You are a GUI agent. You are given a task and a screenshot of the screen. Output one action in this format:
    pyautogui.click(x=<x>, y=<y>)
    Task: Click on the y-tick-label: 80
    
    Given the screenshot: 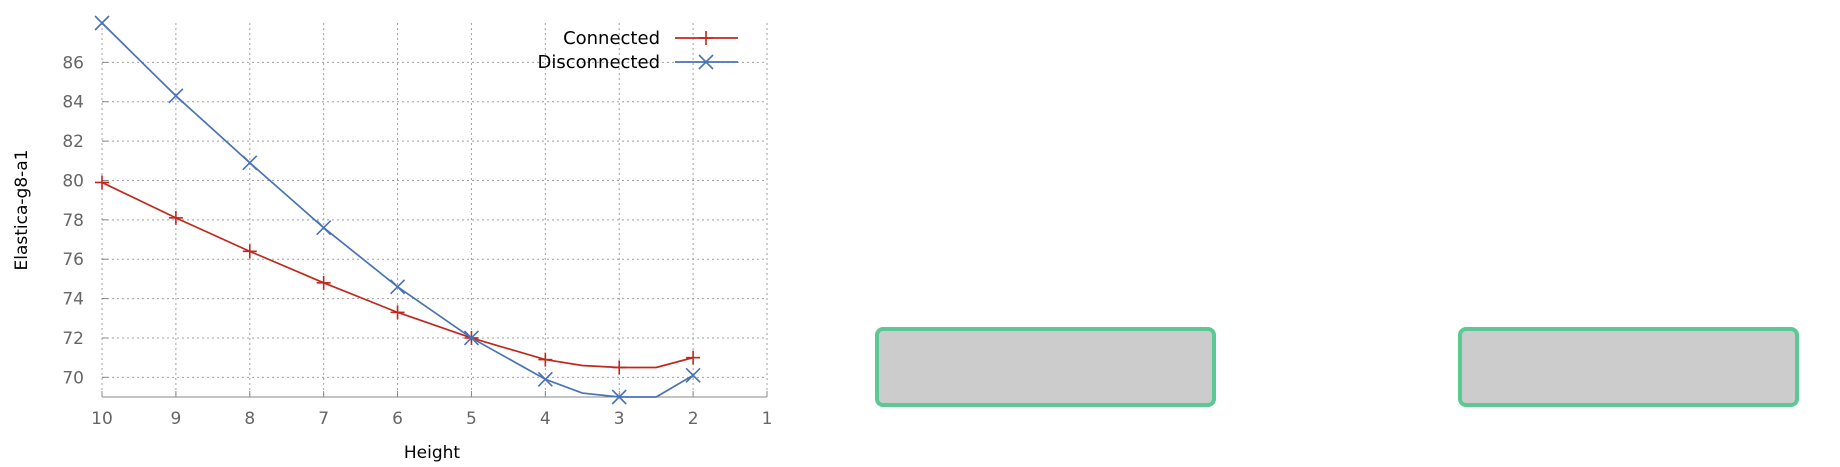 What is the action you would take?
    pyautogui.click(x=73, y=181)
    